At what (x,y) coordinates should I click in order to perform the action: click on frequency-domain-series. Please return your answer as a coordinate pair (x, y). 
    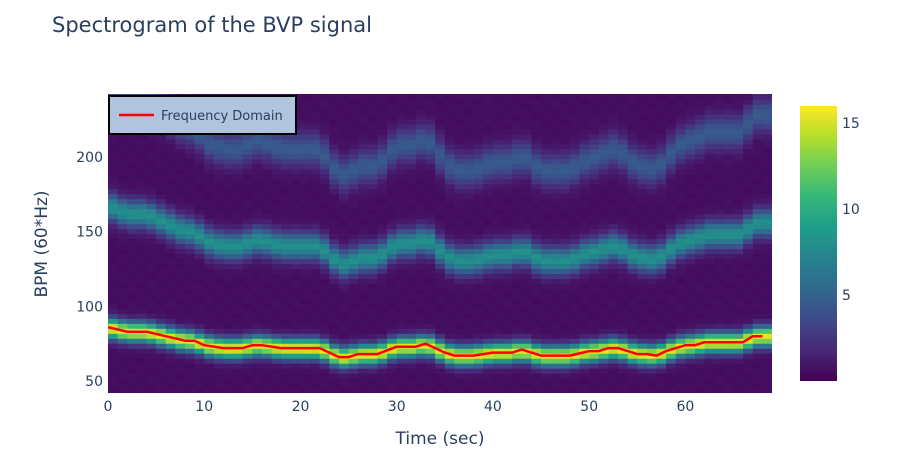
    Looking at the image, I should click on (435, 342).